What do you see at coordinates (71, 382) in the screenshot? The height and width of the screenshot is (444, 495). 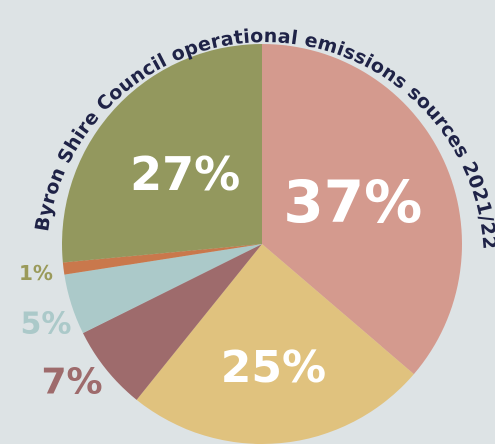 I see `pie-label-7pct: 7%` at bounding box center [71, 382].